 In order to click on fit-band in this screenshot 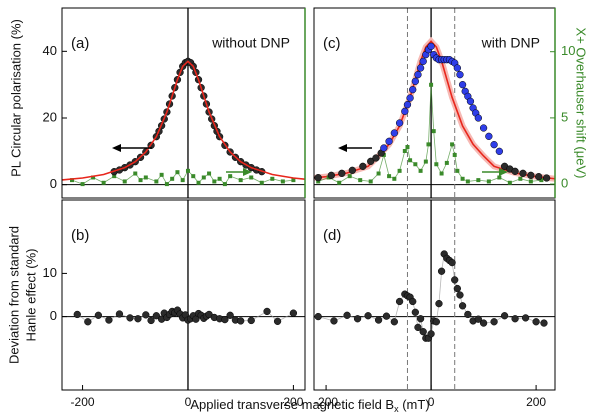, I will do `click(434, 109)`.